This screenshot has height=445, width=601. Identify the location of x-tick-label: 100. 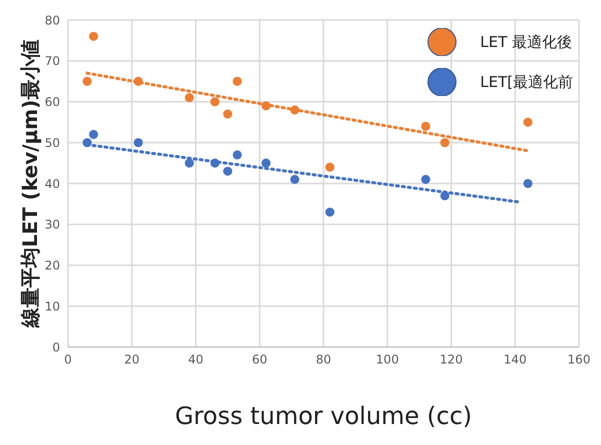
(387, 359).